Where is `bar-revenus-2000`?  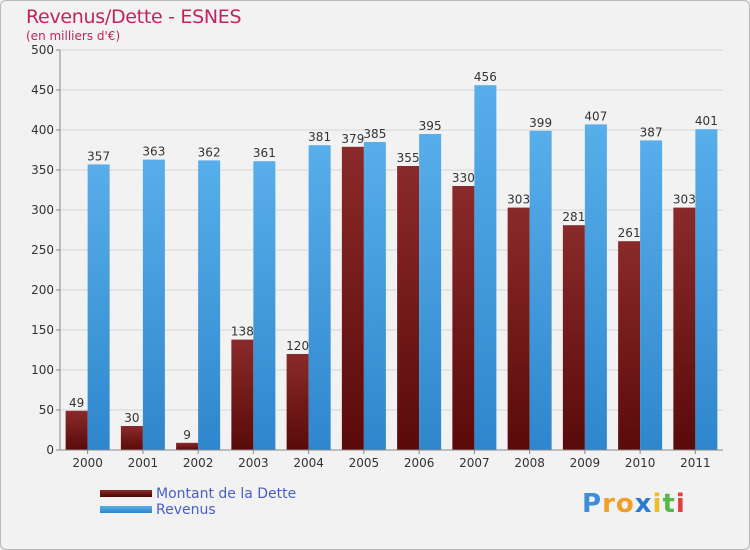 bar-revenus-2000 is located at coordinates (98, 307).